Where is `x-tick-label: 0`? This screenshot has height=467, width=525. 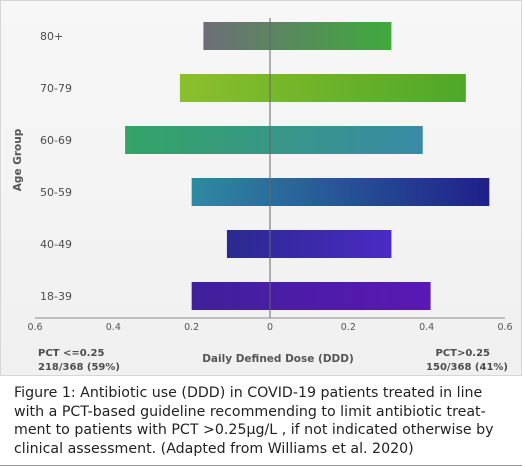
x-tick-label: 0 is located at coordinates (270, 327).